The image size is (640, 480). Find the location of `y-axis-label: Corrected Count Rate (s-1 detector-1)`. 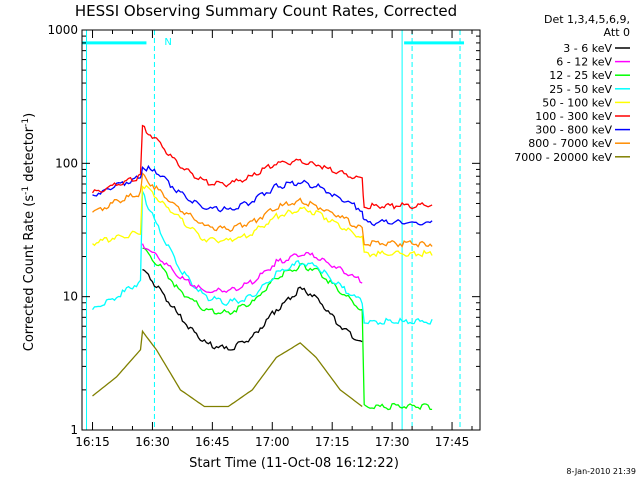

y-axis-label: Corrected Count Rate (s-1 detector-1) is located at coordinates (29, 232).